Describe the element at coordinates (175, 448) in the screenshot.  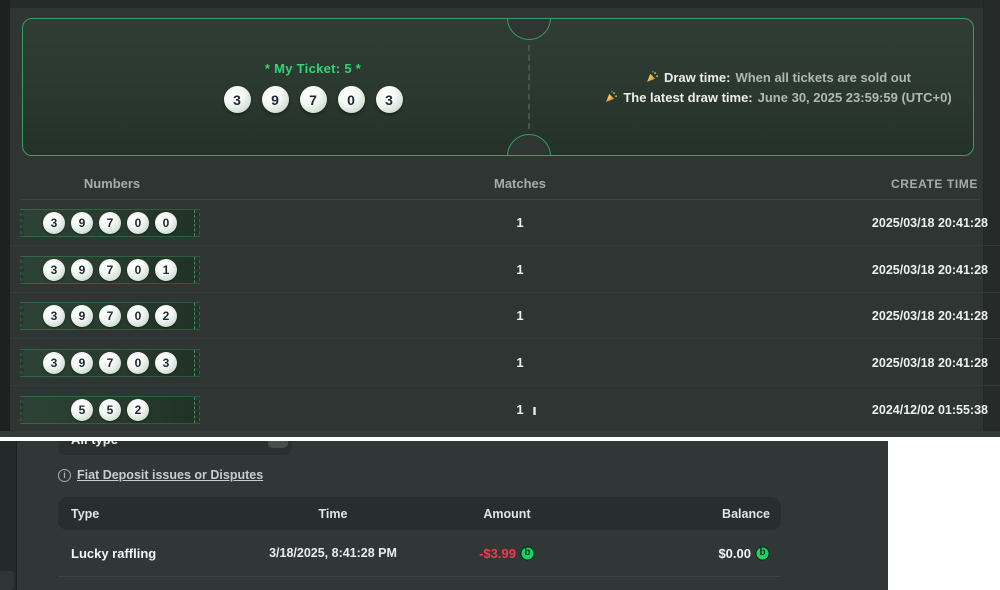
I see `type-filter-select: All type` at that location.